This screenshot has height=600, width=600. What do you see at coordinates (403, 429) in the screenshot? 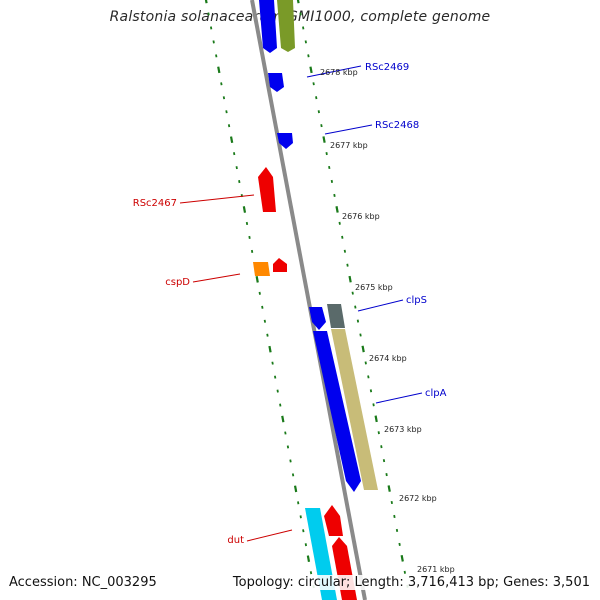
I see `scale-label: 2673 kbp` at bounding box center [403, 429].